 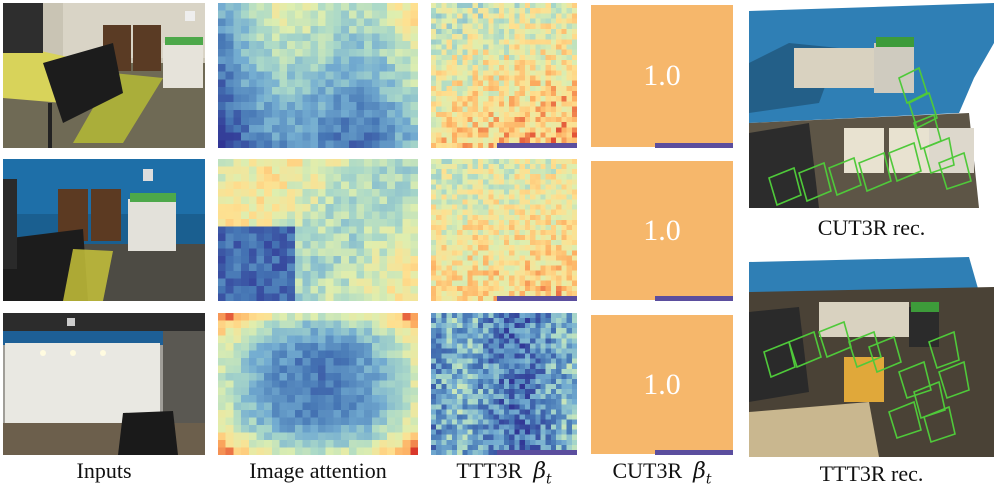 I want to click on cut3r-label-text: CUT3R, so click(x=647, y=470).